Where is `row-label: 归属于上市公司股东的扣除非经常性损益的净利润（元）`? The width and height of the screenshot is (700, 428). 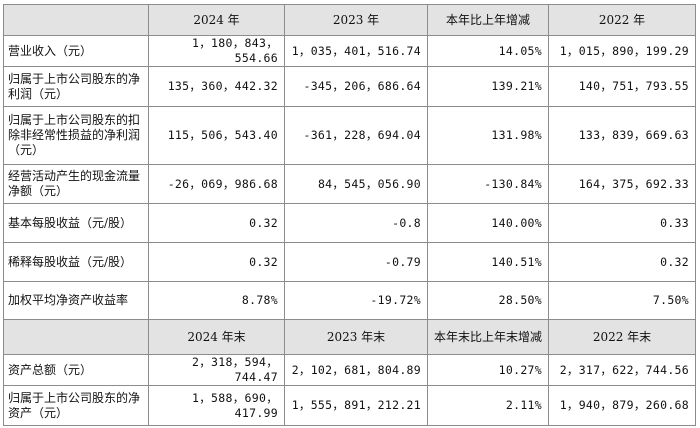
row-label: 归属于上市公司股东的扣除非经常性损益的净利润（元） is located at coordinates (76, 135).